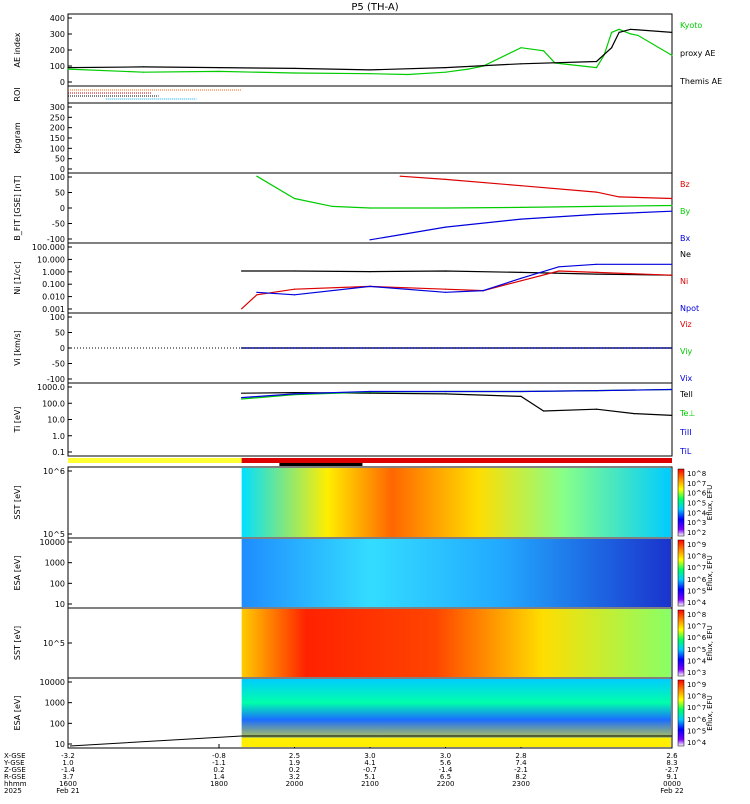  Describe the element at coordinates (672, 791) in the screenshot. I see `xtick-label: Feb 22` at that location.